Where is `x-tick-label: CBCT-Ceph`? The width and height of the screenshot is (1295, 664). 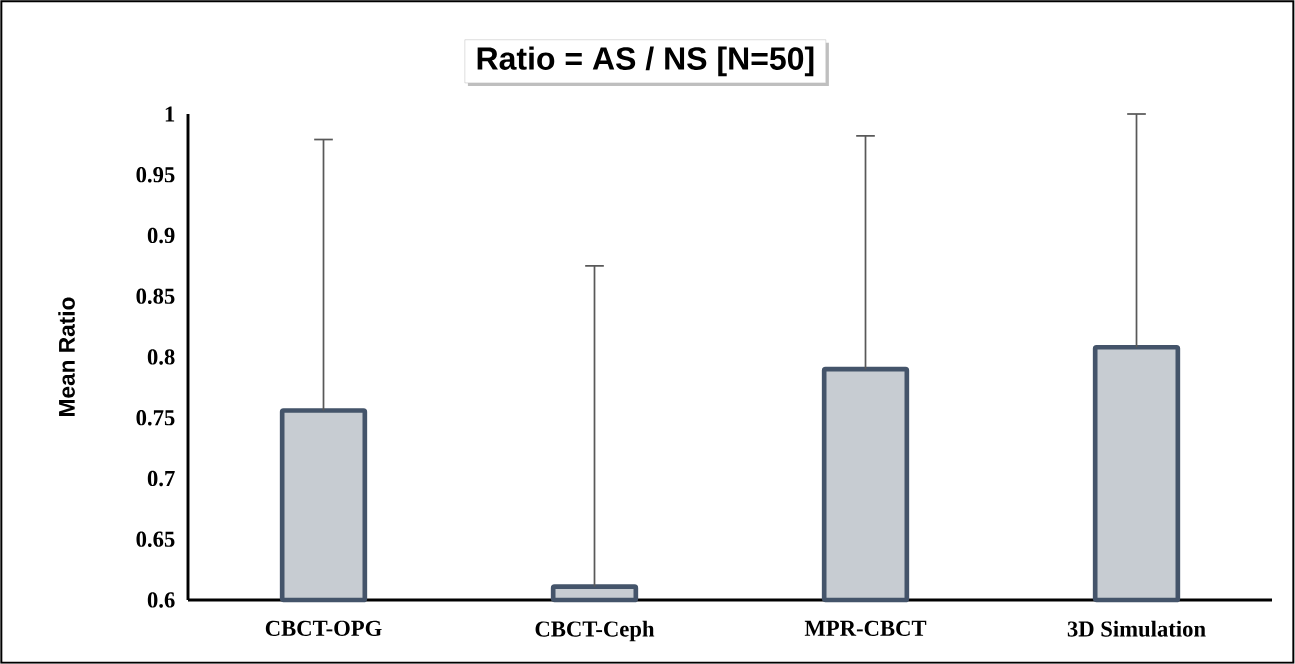 x-tick-label: CBCT-Ceph is located at coordinates (595, 631).